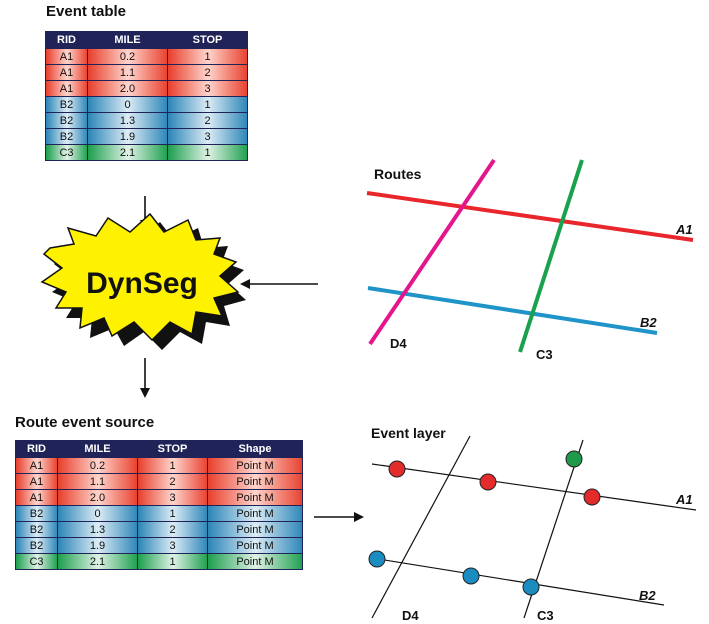 The height and width of the screenshot is (624, 709). What do you see at coordinates (518, 581) in the screenshot?
I see `layer-b2-line` at bounding box center [518, 581].